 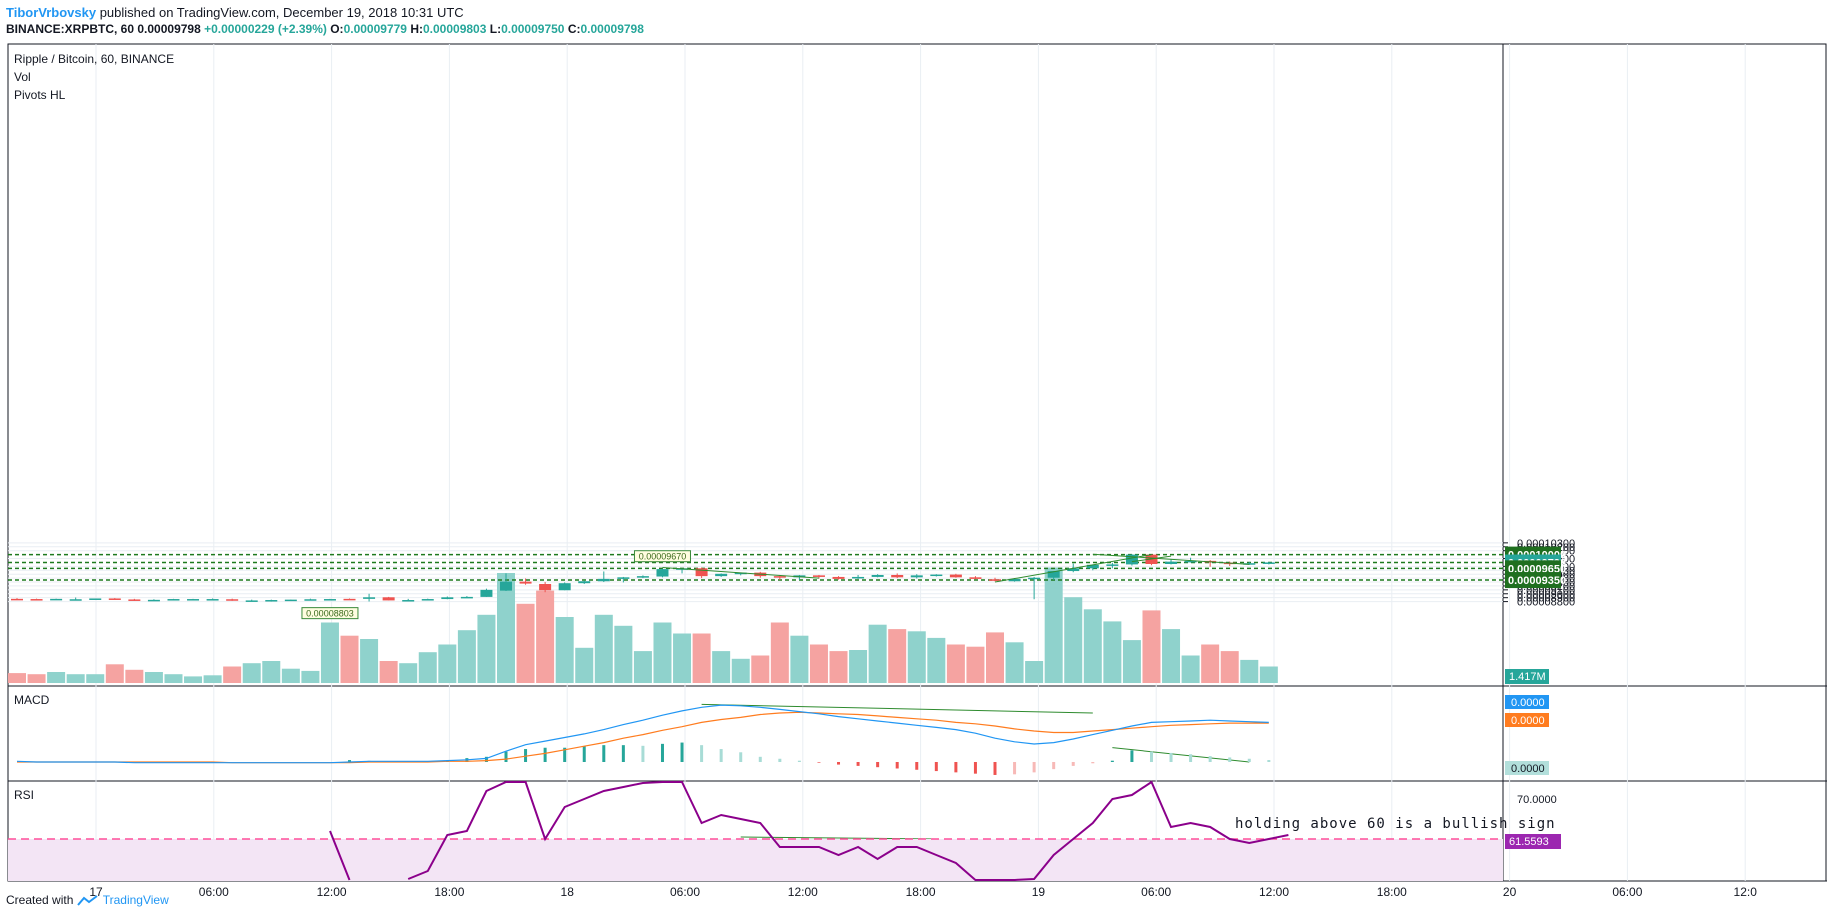 I want to click on rsi-line, so click(x=809, y=830).